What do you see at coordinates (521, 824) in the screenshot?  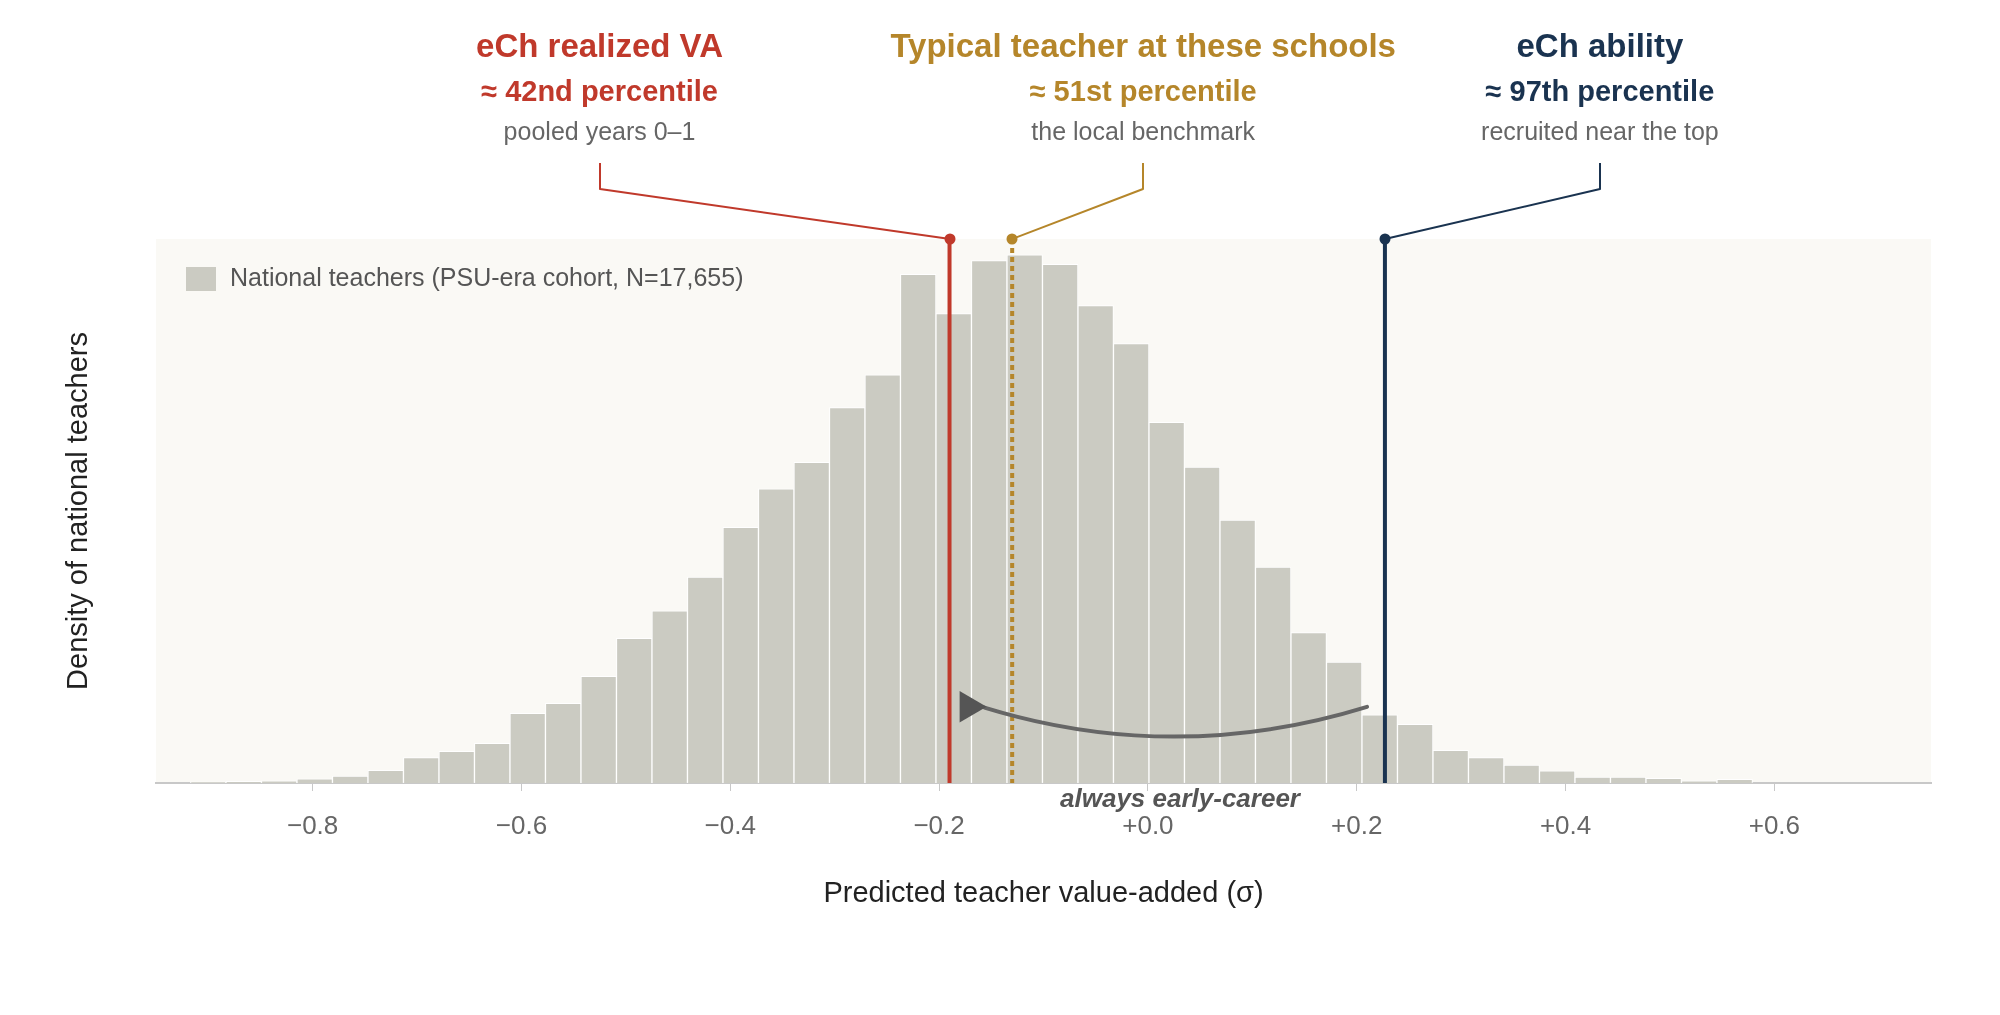 I see `x-tick-label: −0.6` at bounding box center [521, 824].